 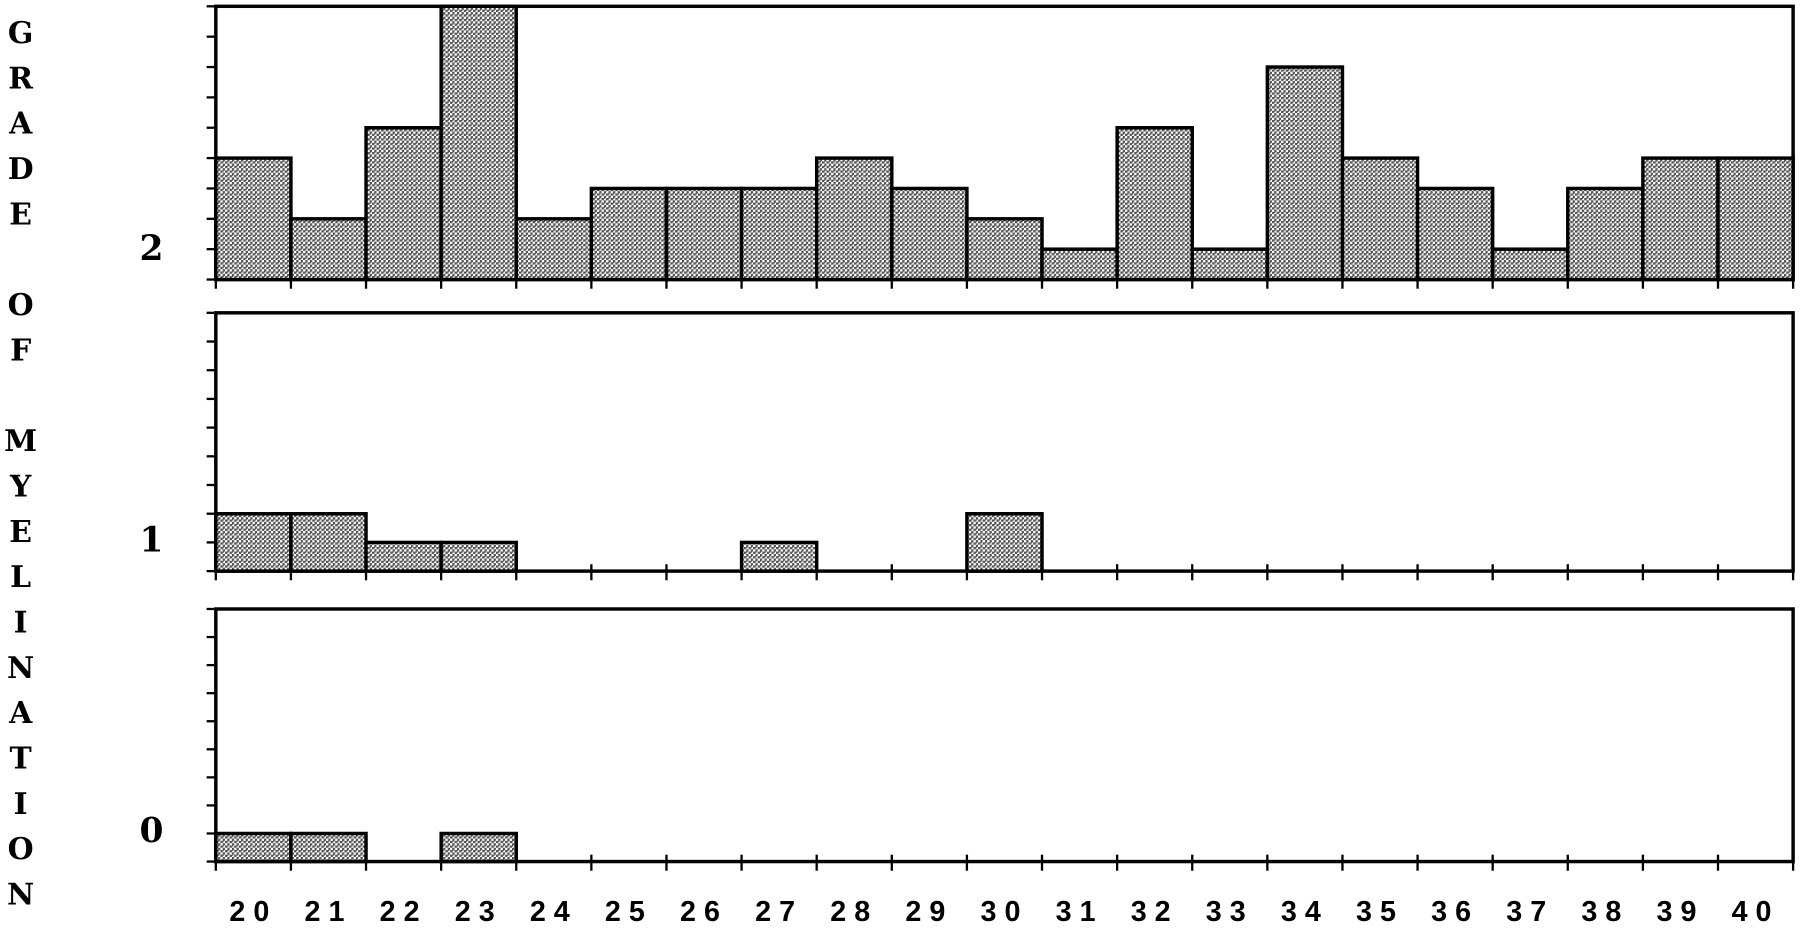 I want to click on x-tick-label: 40, so click(x=1756, y=912).